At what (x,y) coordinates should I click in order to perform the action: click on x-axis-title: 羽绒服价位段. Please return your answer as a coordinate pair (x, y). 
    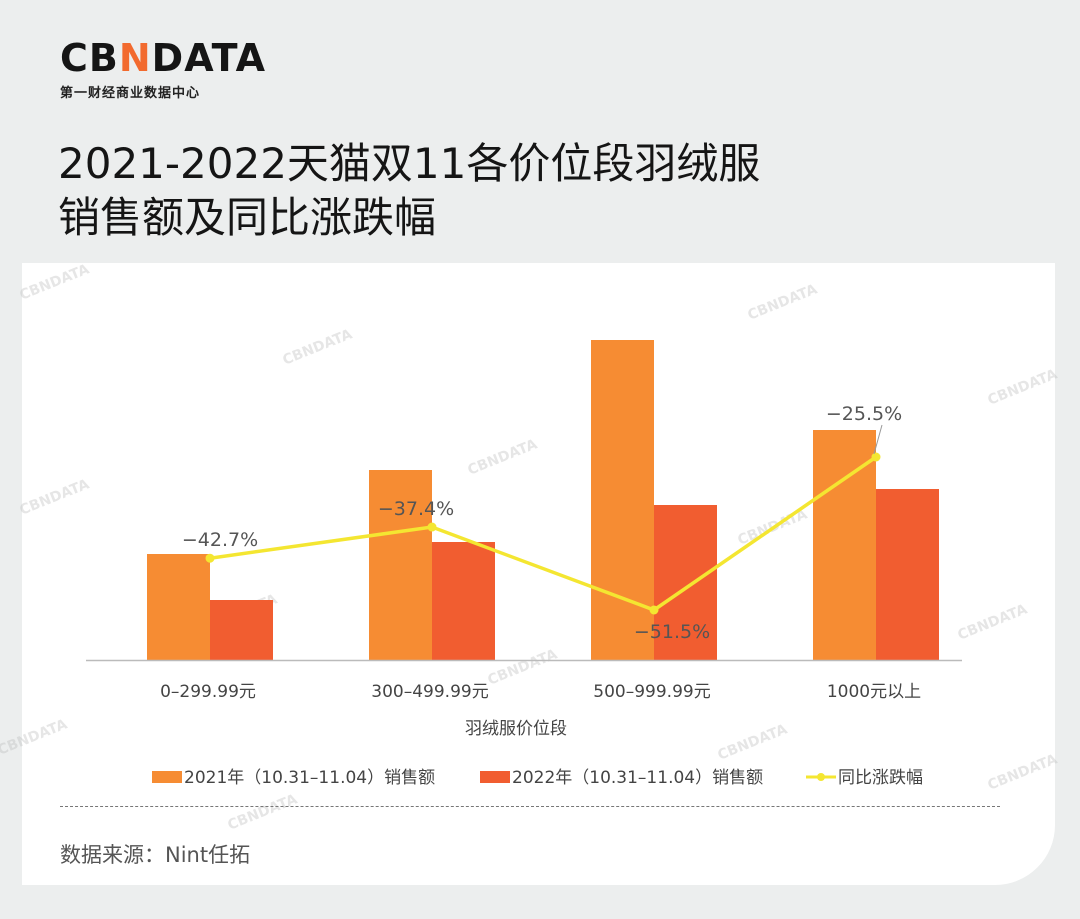
    Looking at the image, I should click on (516, 729).